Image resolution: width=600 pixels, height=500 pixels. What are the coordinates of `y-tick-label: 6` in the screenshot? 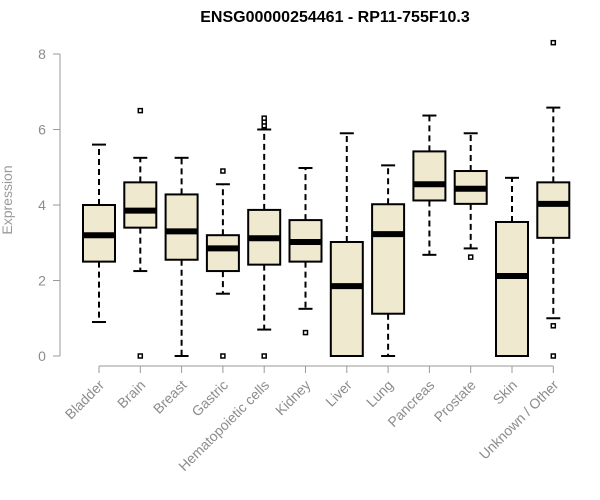 It's located at (42, 130).